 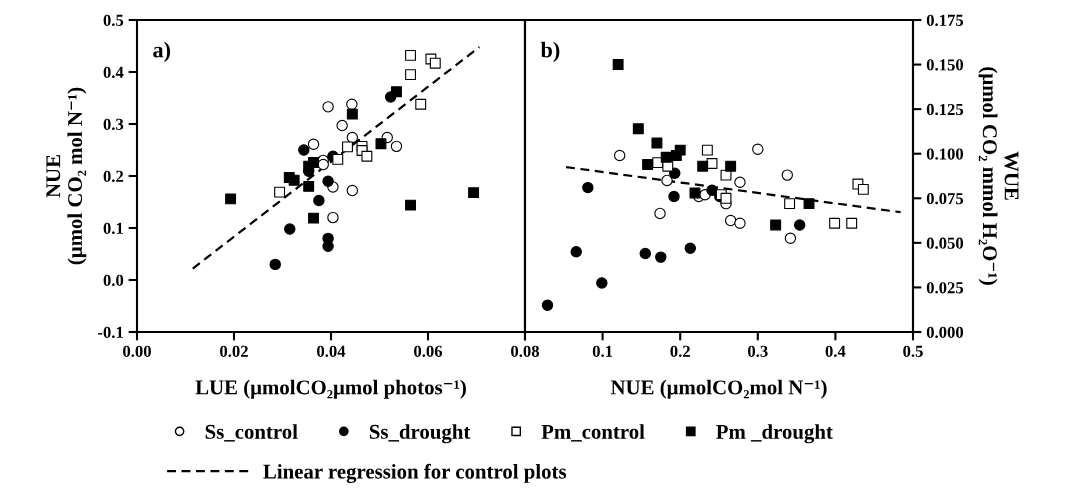 I want to click on annotation: b), so click(x=550, y=51).